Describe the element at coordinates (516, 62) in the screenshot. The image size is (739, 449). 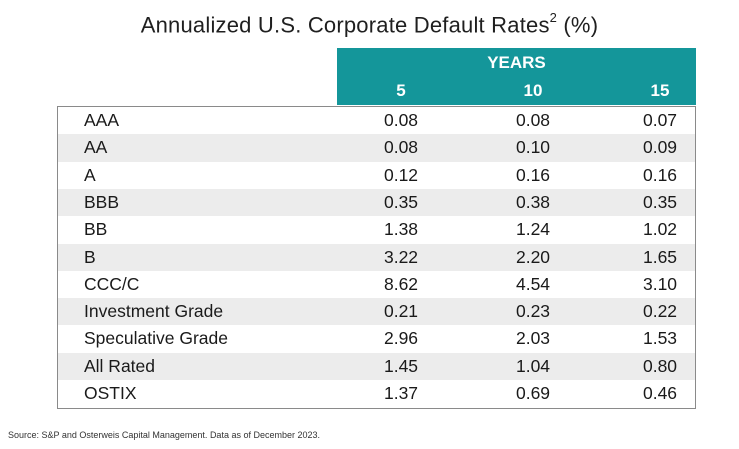
I see `column-group-header: YEARS` at that location.